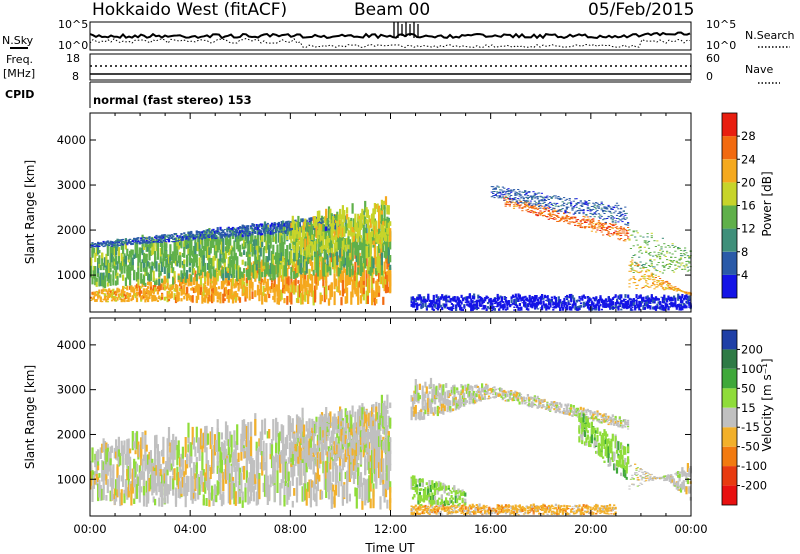  What do you see at coordinates (390, 43) in the screenshot?
I see `noise-search-trace` at bounding box center [390, 43].